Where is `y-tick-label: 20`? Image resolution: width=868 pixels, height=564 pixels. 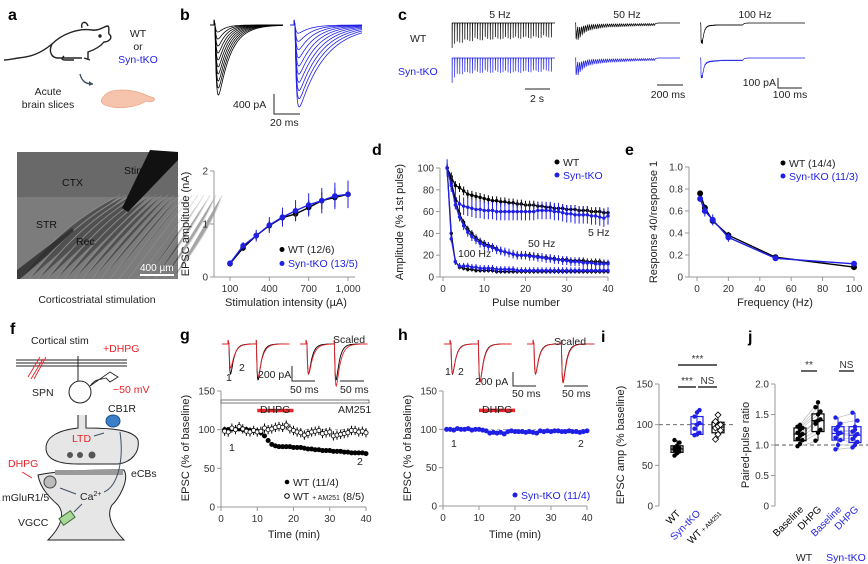 y-tick-label: 20 is located at coordinates (429, 256).